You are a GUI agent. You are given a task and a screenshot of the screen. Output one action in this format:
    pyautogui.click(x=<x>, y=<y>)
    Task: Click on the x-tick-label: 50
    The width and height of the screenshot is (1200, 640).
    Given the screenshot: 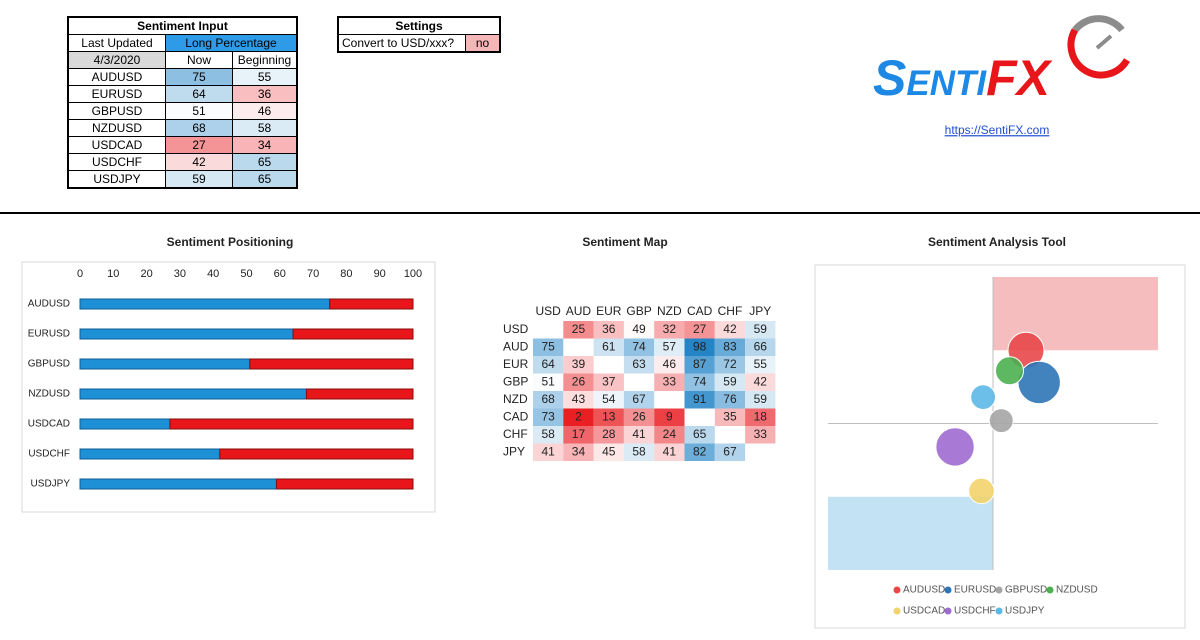 What is the action you would take?
    pyautogui.click(x=246, y=274)
    